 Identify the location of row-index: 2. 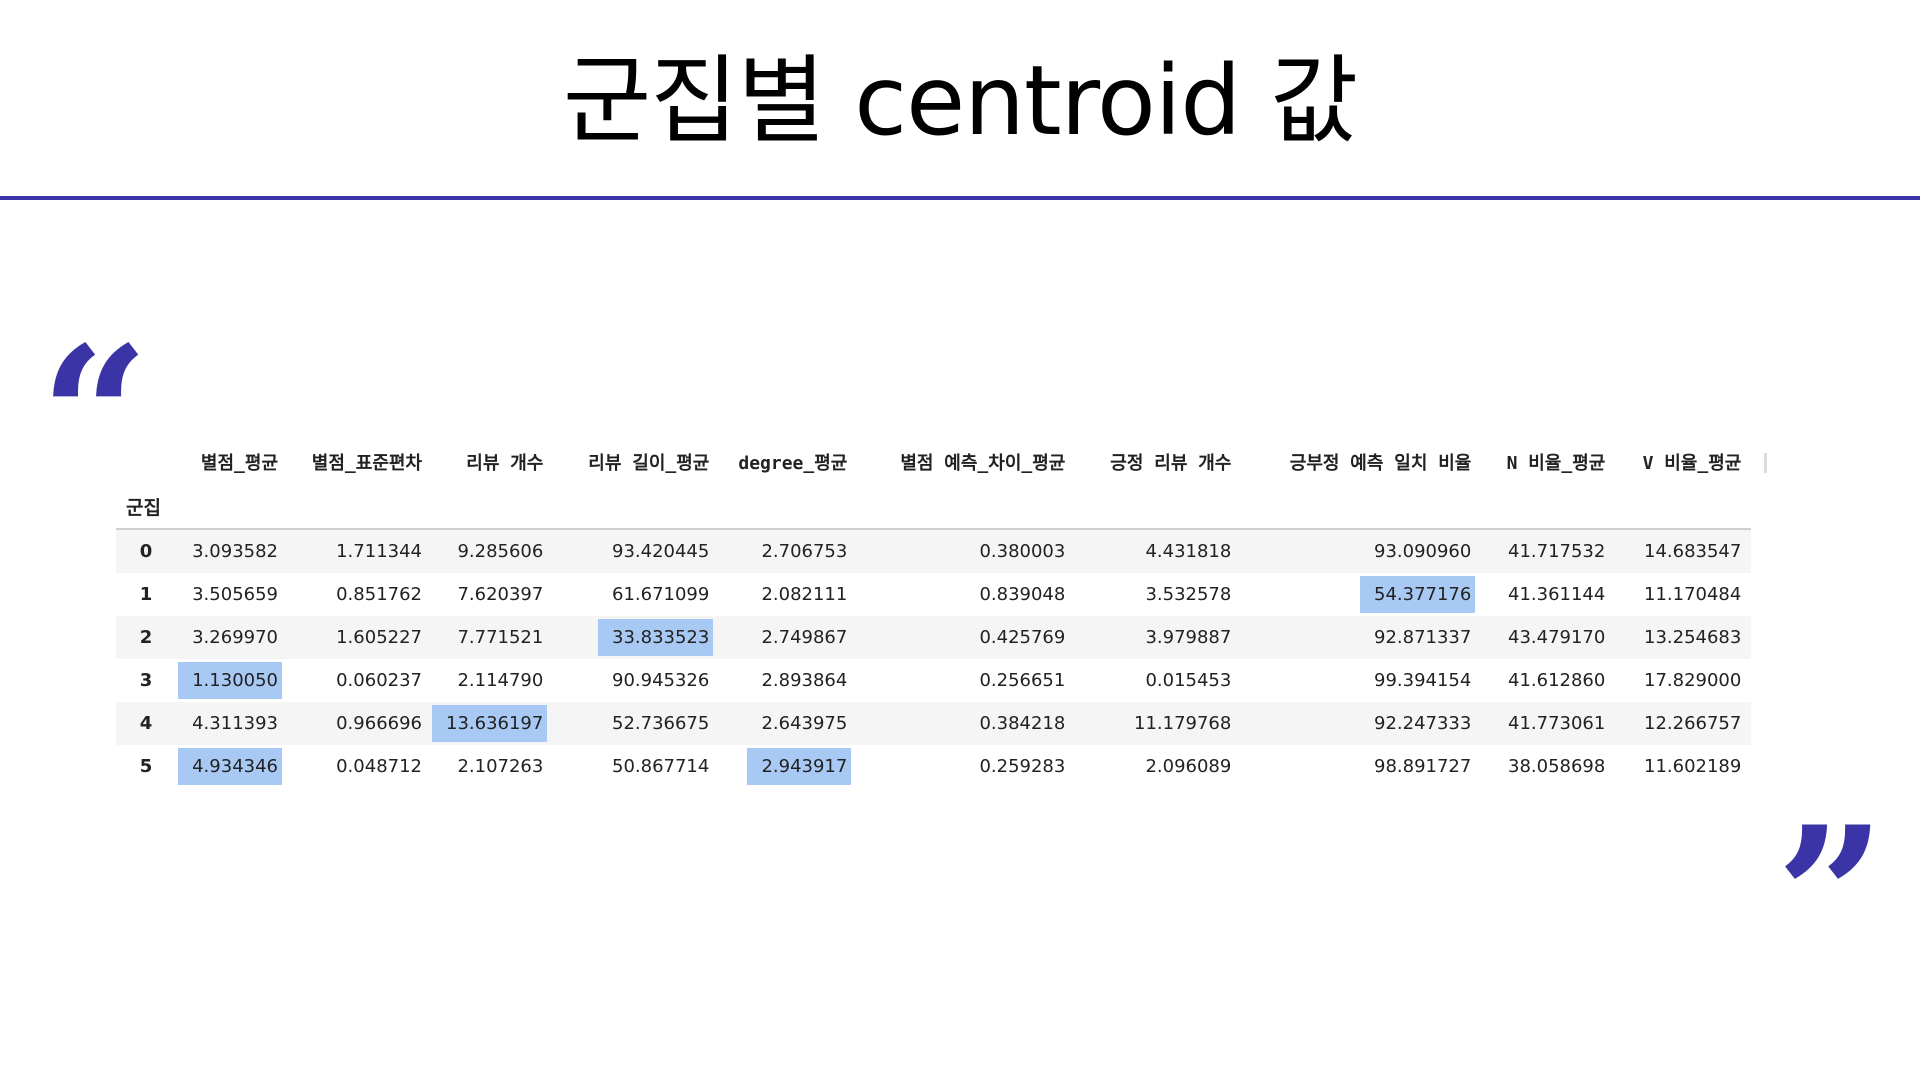
(146, 637).